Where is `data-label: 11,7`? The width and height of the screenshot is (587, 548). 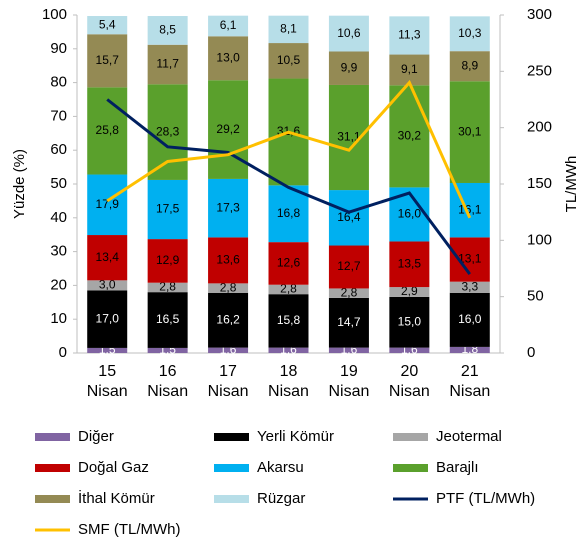
data-label: 11,7 is located at coordinates (167, 64).